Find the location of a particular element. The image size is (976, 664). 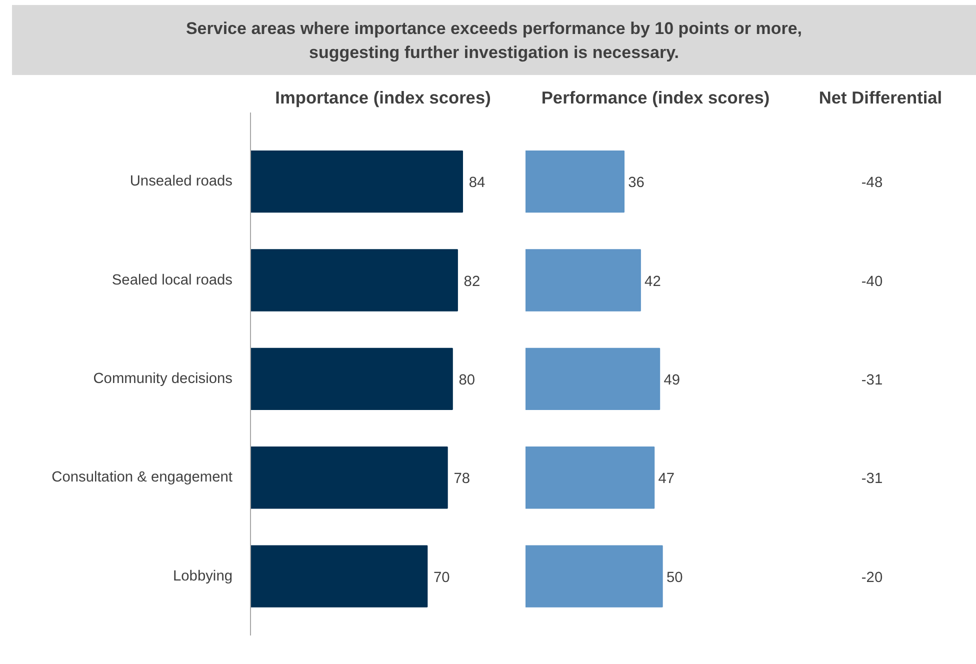

data-label: 80 is located at coordinates (467, 380).